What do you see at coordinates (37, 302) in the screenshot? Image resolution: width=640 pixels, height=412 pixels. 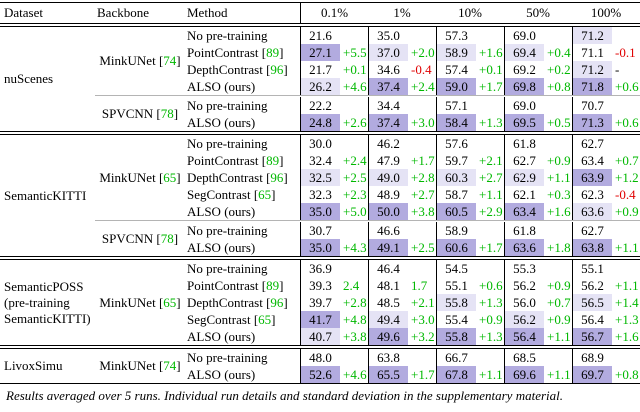 I see `dataset-line: (pre-training` at bounding box center [37, 302].